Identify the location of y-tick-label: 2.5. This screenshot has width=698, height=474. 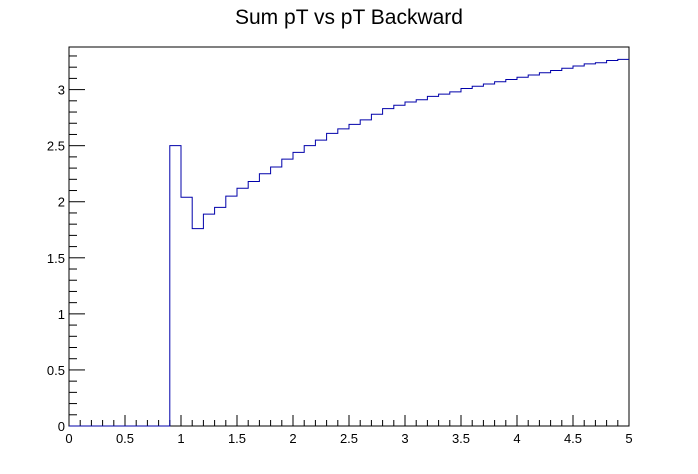
(56, 146).